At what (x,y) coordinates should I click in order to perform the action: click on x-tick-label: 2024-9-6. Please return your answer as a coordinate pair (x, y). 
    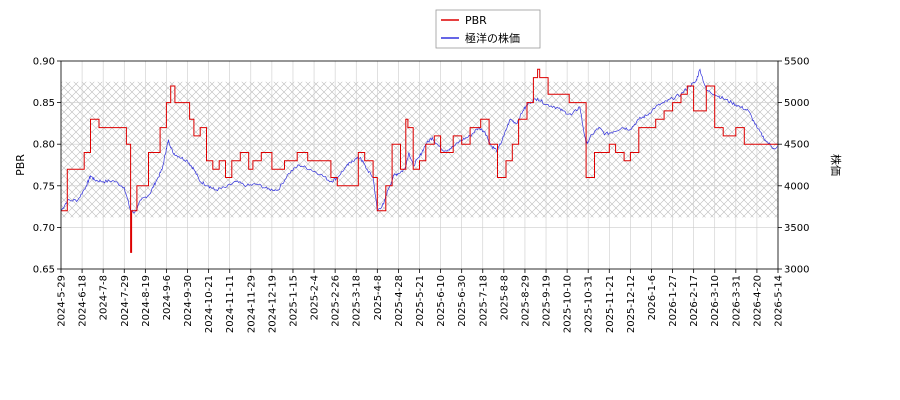
    Looking at the image, I should click on (167, 297).